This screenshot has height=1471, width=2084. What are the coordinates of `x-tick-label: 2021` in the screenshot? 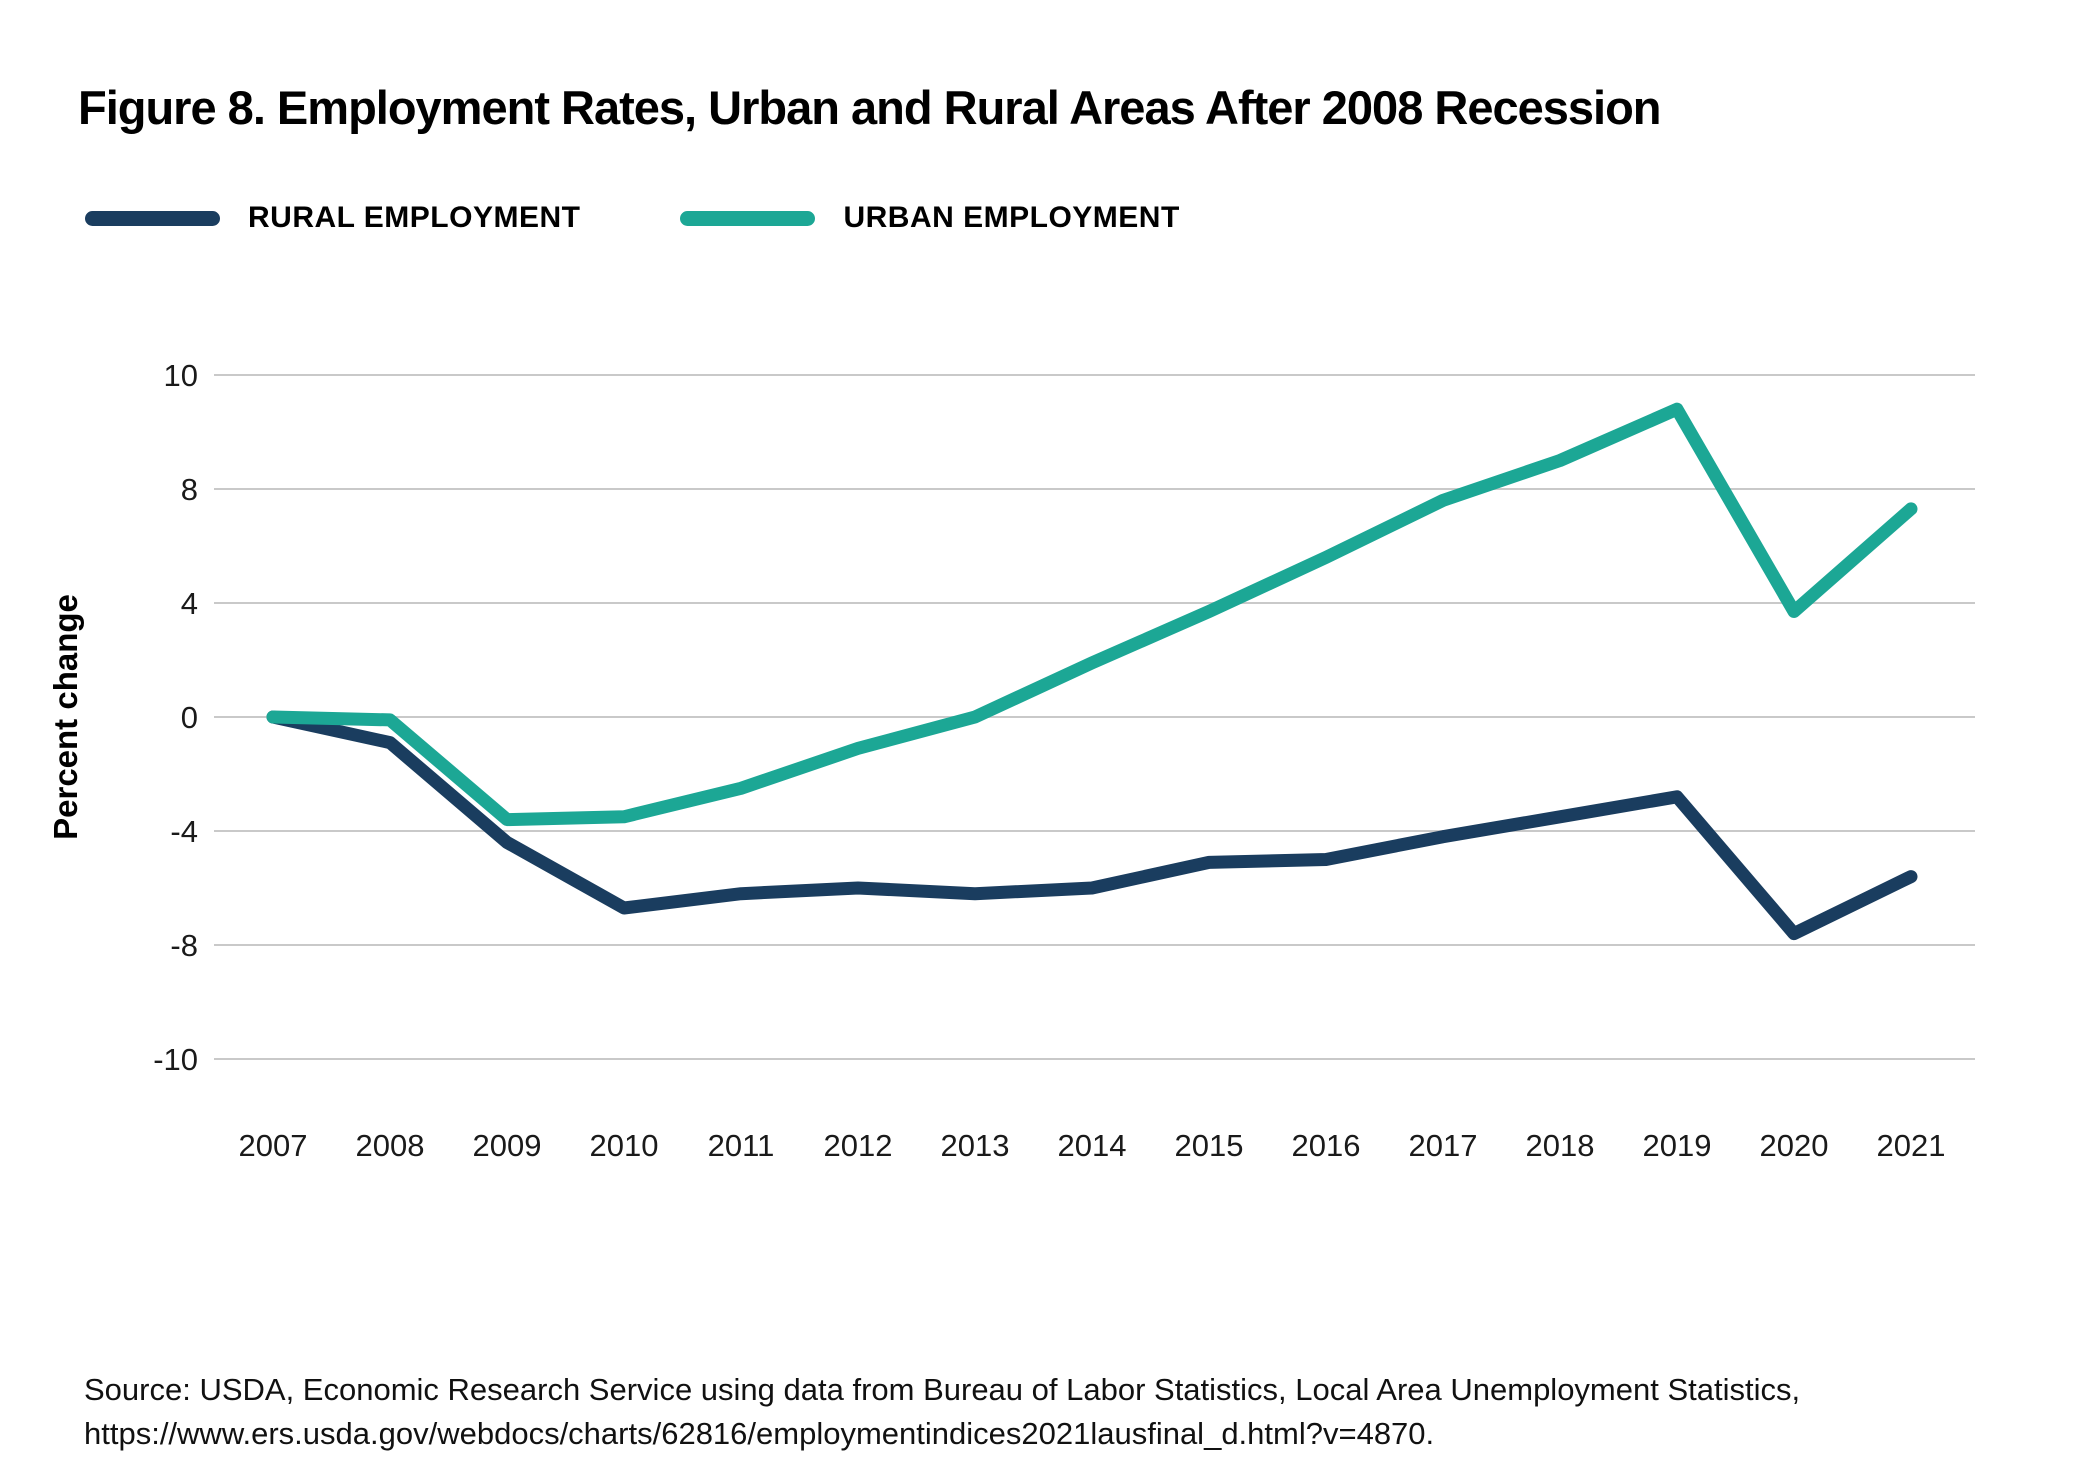 It's located at (1911, 1145).